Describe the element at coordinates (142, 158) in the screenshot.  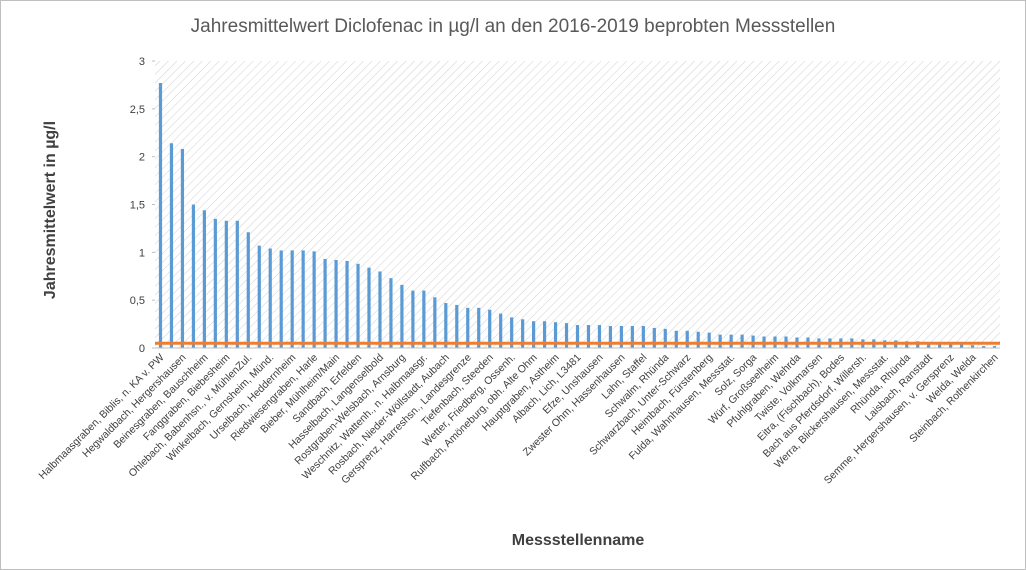
I see `y-tick-label: 2` at that location.